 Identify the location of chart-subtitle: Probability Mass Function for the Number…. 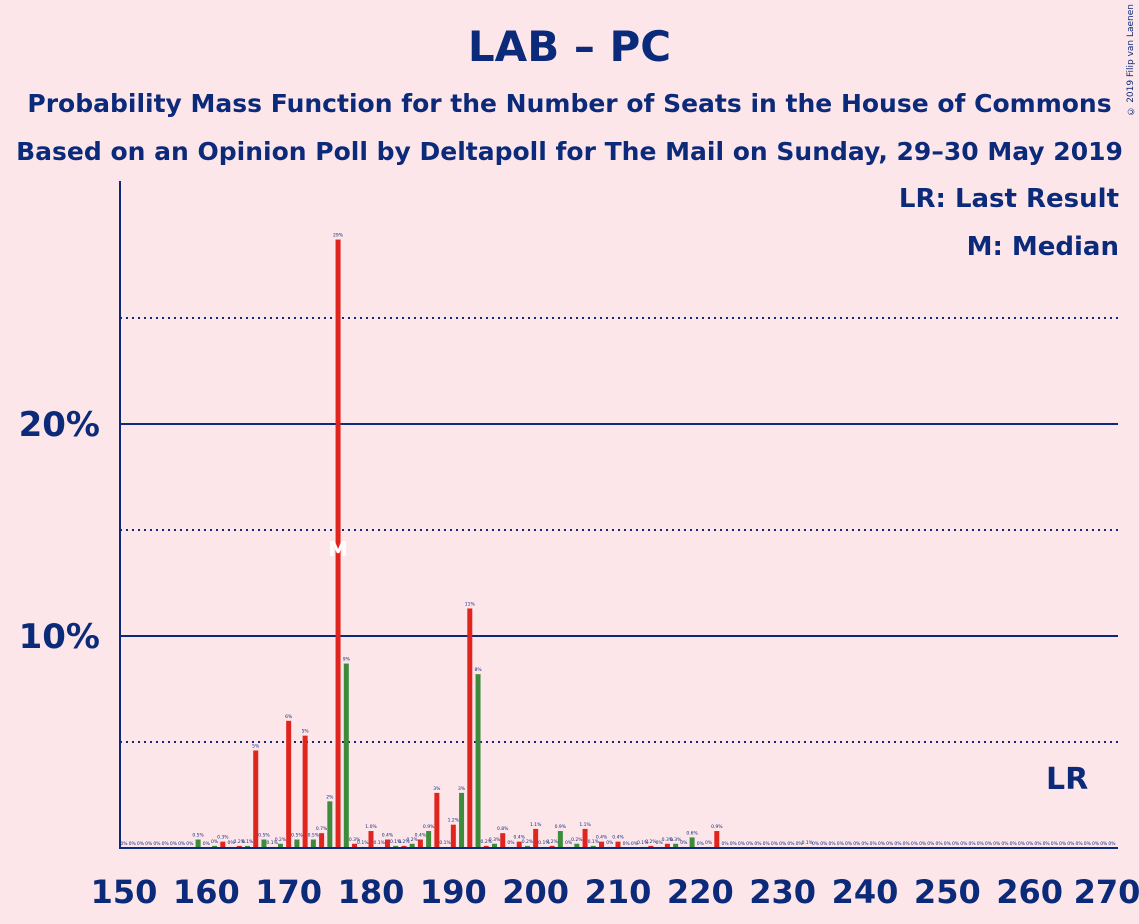
(569, 103).